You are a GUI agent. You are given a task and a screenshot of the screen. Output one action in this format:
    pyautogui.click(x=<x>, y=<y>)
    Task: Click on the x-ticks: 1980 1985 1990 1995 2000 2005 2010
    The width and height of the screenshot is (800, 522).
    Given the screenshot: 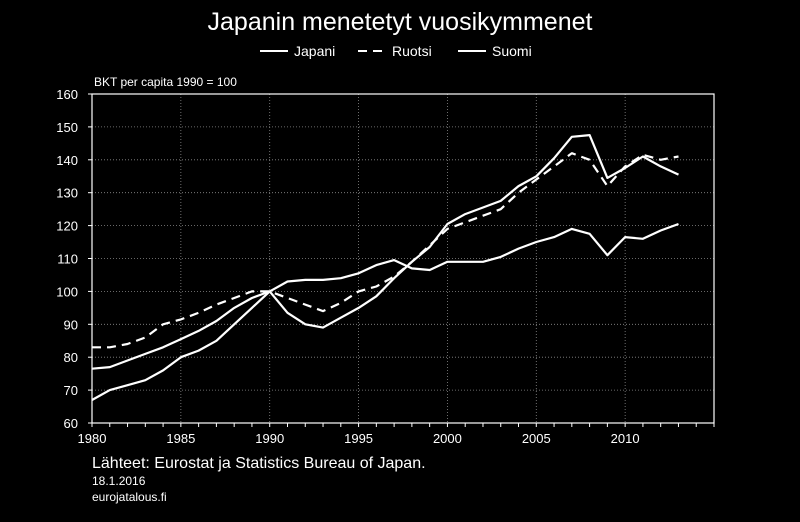 What is the action you would take?
    pyautogui.click(x=396, y=434)
    